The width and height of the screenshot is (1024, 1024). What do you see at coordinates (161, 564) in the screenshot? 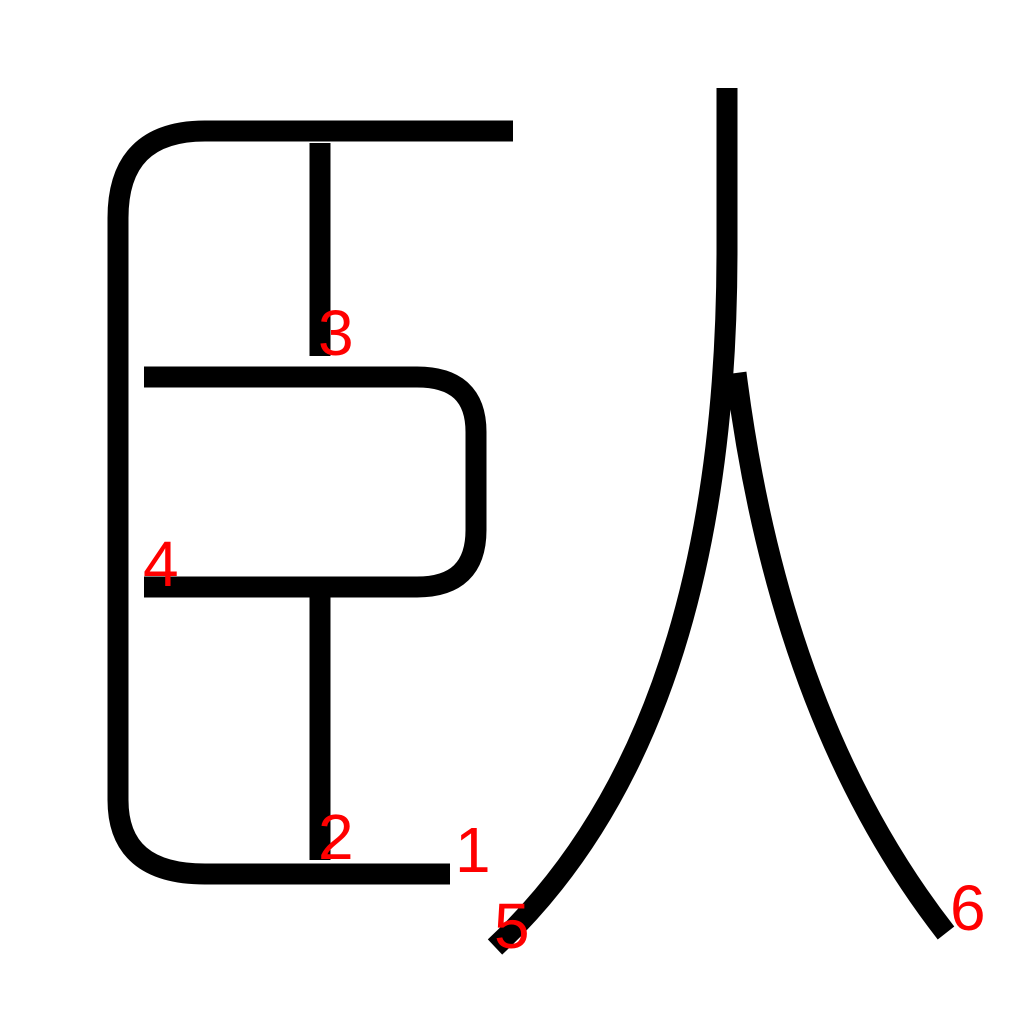
I see `stroke-number-4: 4` at bounding box center [161, 564].